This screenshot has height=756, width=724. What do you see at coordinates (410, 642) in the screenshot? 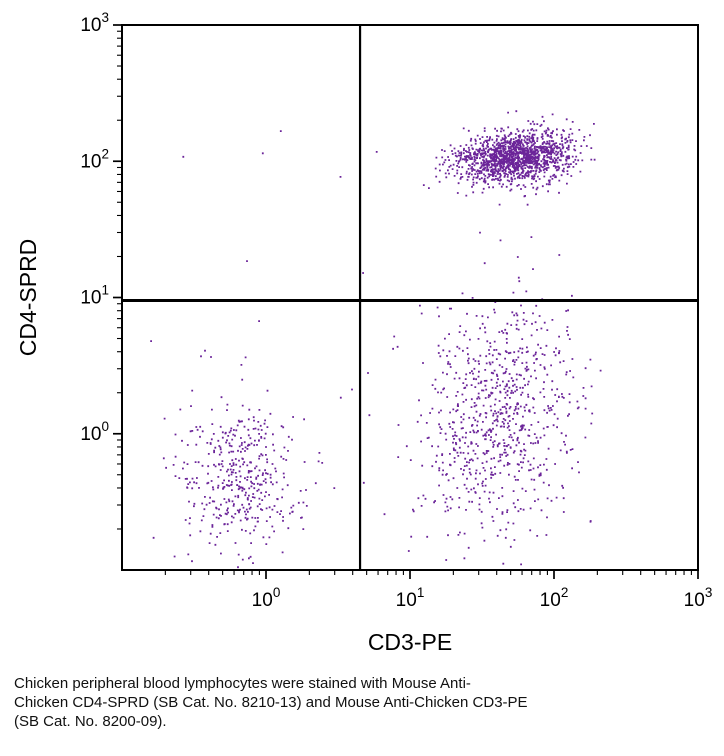
I see `x-axis-label: CD3-PE` at bounding box center [410, 642].